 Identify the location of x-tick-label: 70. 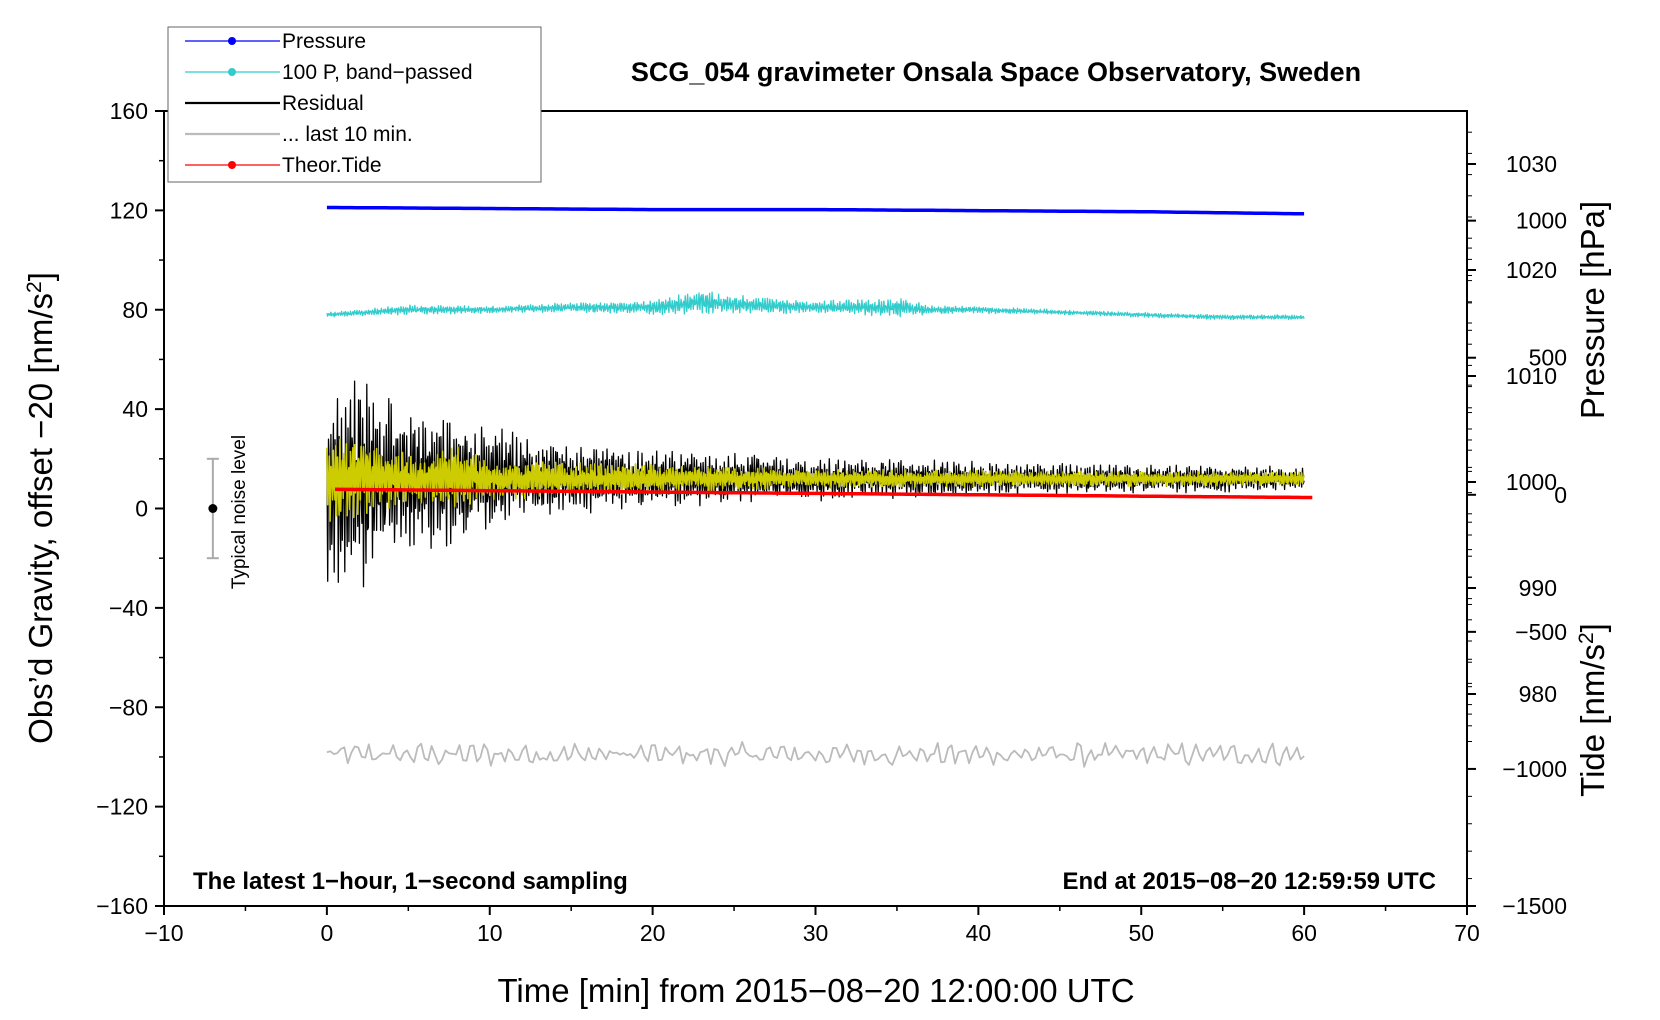
(1467, 933).